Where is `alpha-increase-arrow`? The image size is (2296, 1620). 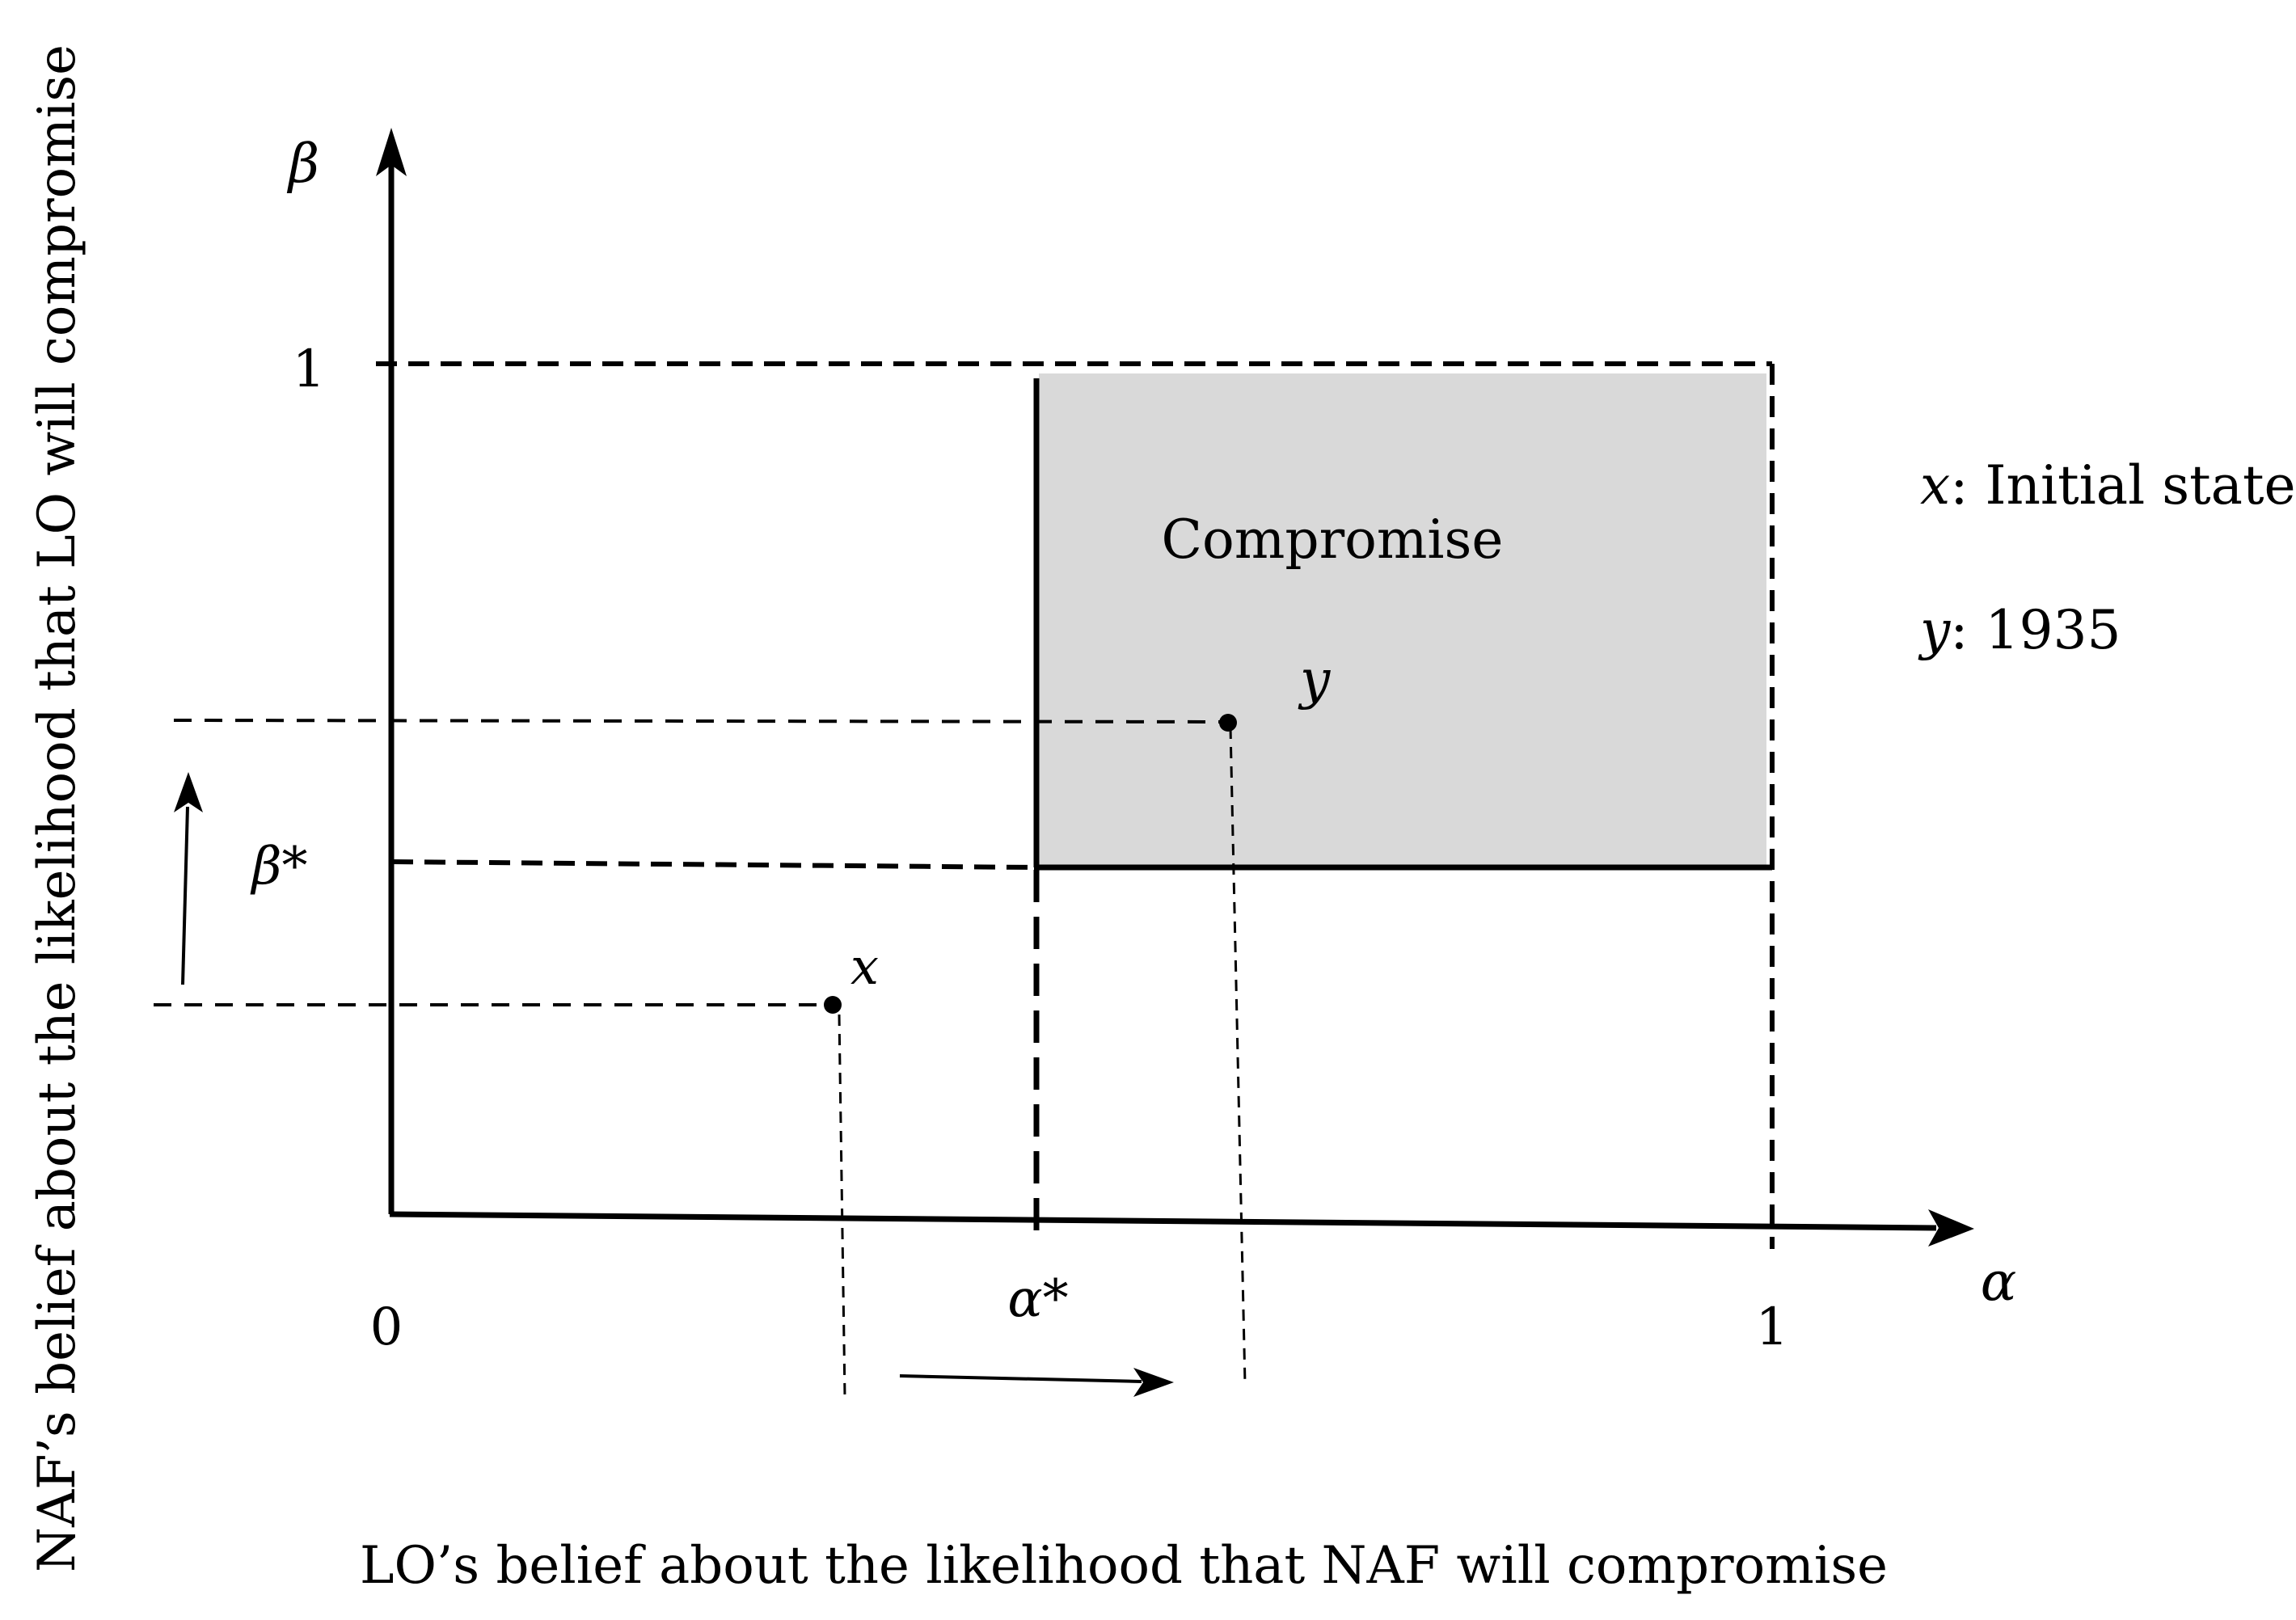 alpha-increase-arrow is located at coordinates (1021, 1378).